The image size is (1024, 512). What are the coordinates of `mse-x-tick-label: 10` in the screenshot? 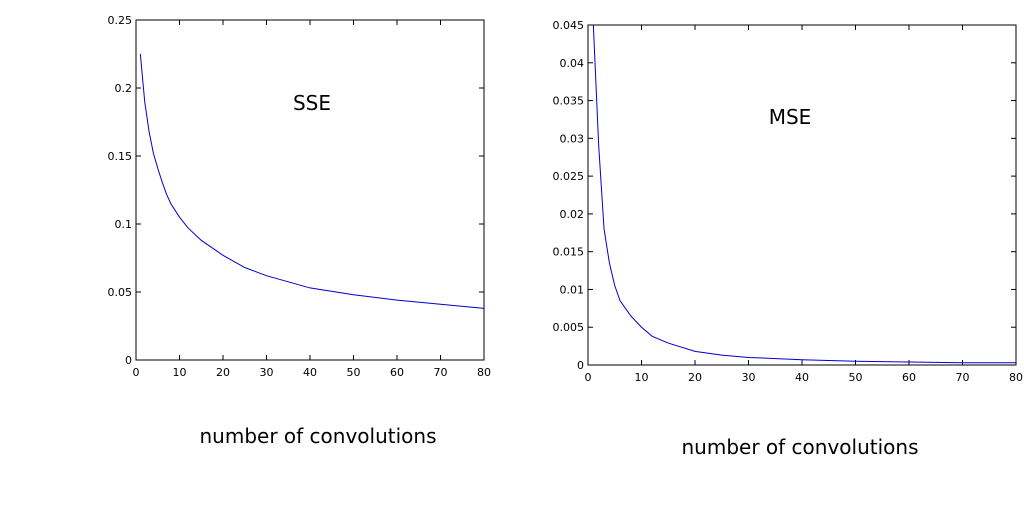 It's located at (642, 377).